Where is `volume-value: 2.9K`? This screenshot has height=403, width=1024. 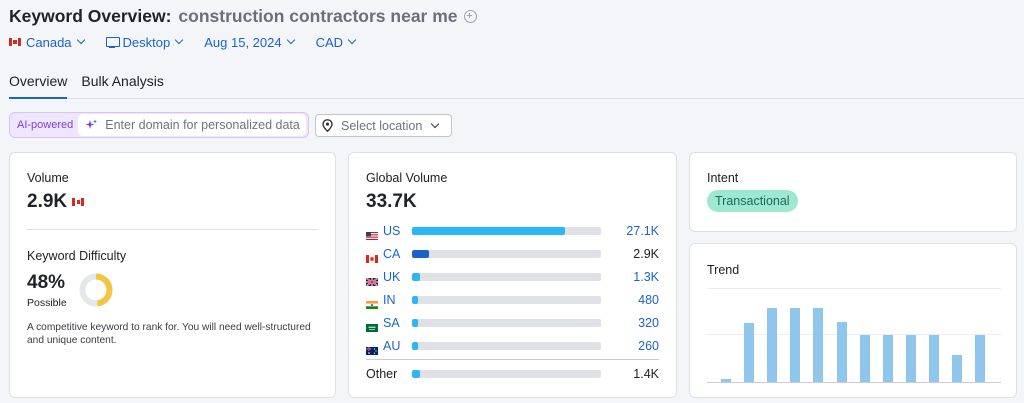 volume-value: 2.9K is located at coordinates (47, 201).